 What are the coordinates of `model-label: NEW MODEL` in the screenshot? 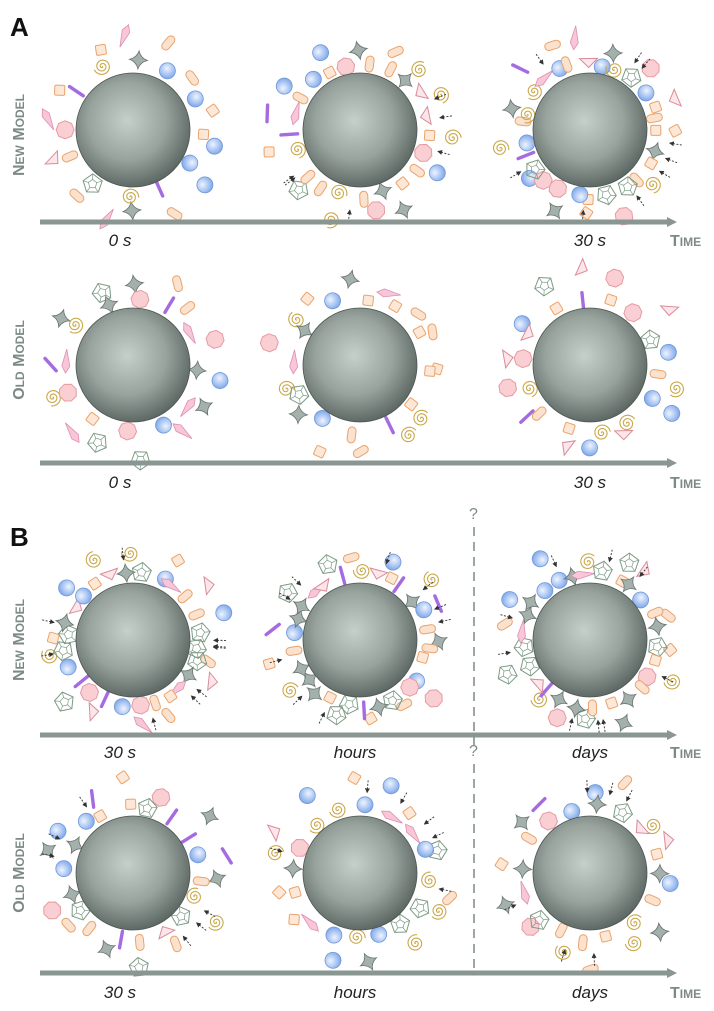 It's located at (19, 135).